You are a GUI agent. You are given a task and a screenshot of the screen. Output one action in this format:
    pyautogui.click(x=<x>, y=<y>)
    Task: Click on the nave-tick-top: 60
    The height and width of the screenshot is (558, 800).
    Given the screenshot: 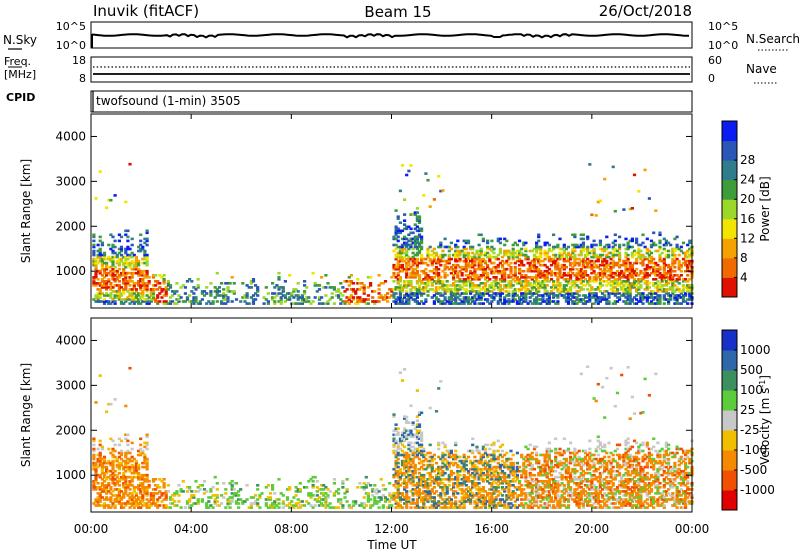 What is the action you would take?
    pyautogui.click(x=715, y=60)
    